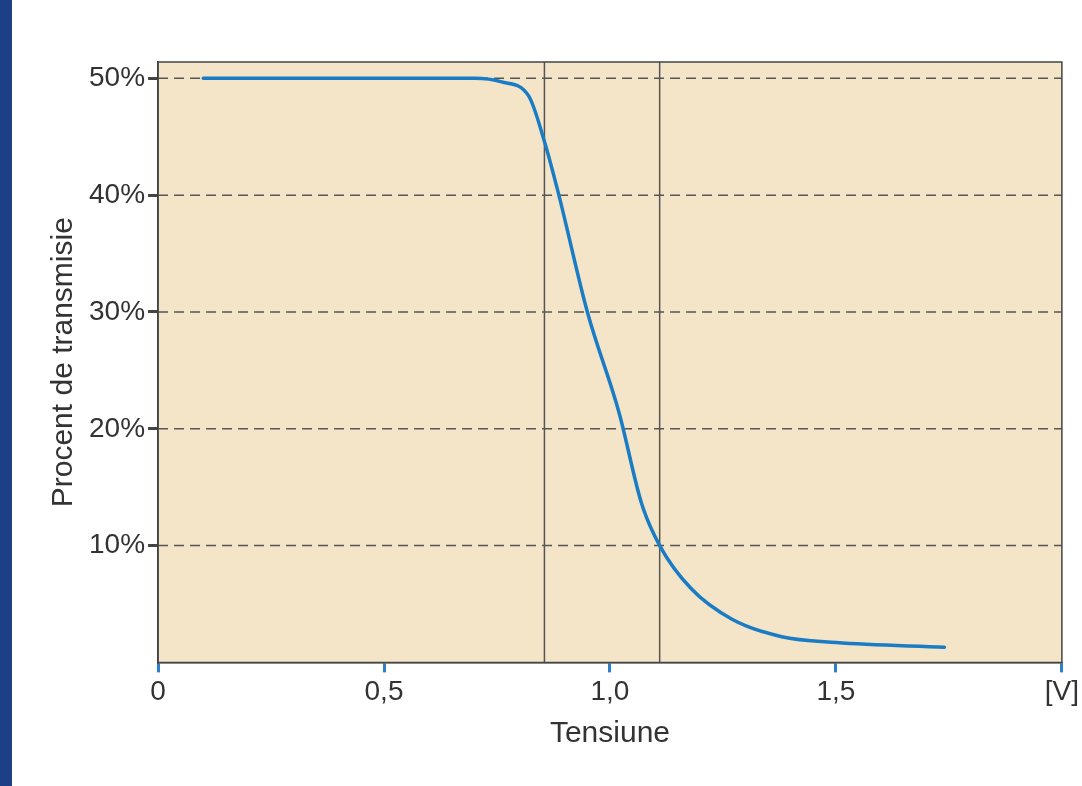 The width and height of the screenshot is (1082, 786). Describe the element at coordinates (836, 690) in the screenshot. I see `x-tick-label: 1,5` at that location.